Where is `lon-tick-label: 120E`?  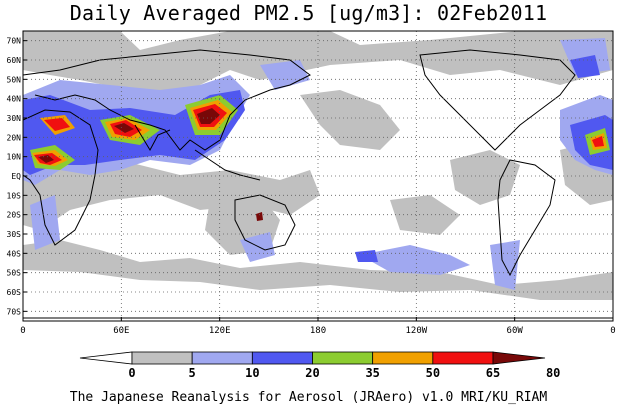 lon-tick-label: 120E is located at coordinates (220, 331).